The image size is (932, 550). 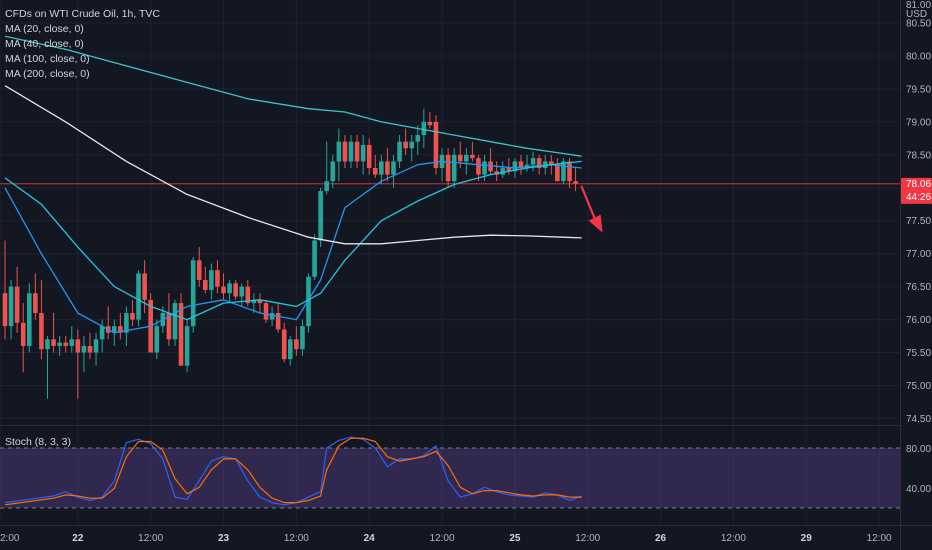 What do you see at coordinates (83, 14) in the screenshot?
I see `chart-title: CFDs on WTI Crude Oil, 1h, TVC` at bounding box center [83, 14].